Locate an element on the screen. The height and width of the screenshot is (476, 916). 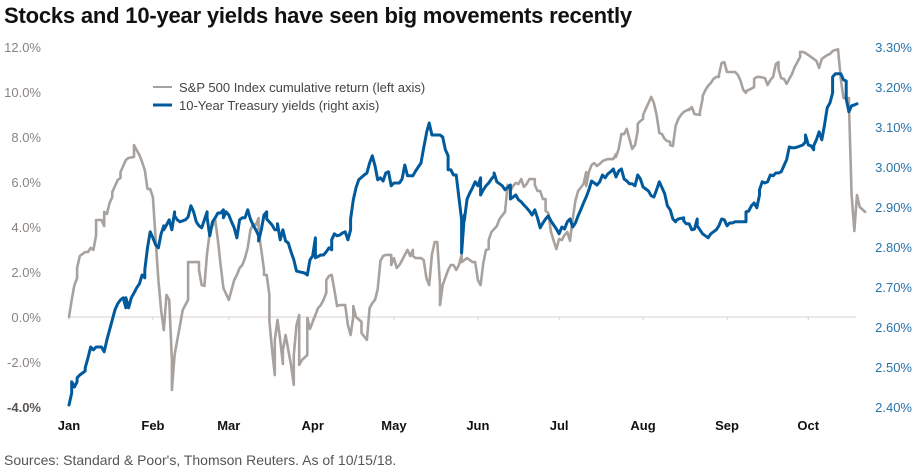
right-tick-label: 3.00% is located at coordinates (893, 167).